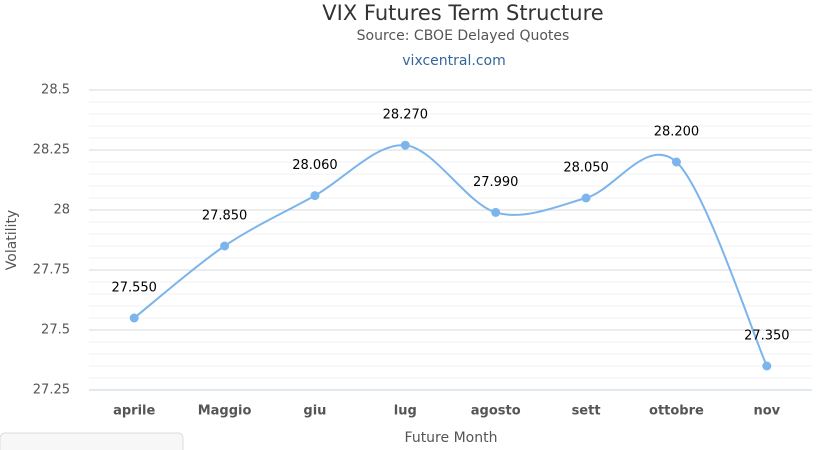 This screenshot has width=823, height=450. Describe the element at coordinates (405, 411) in the screenshot. I see `x-tick-label: lug` at that location.